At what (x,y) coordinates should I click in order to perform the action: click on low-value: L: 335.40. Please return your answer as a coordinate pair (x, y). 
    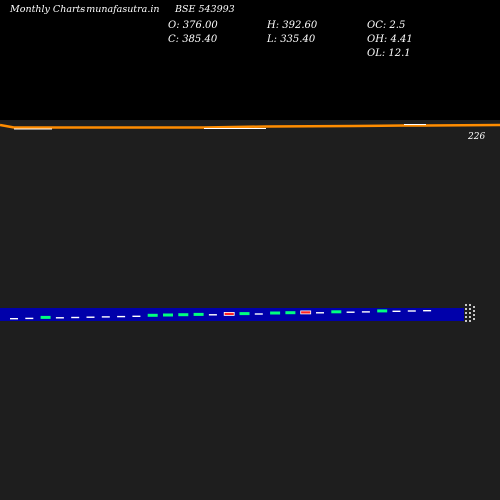
    Looking at the image, I should click on (291, 39).